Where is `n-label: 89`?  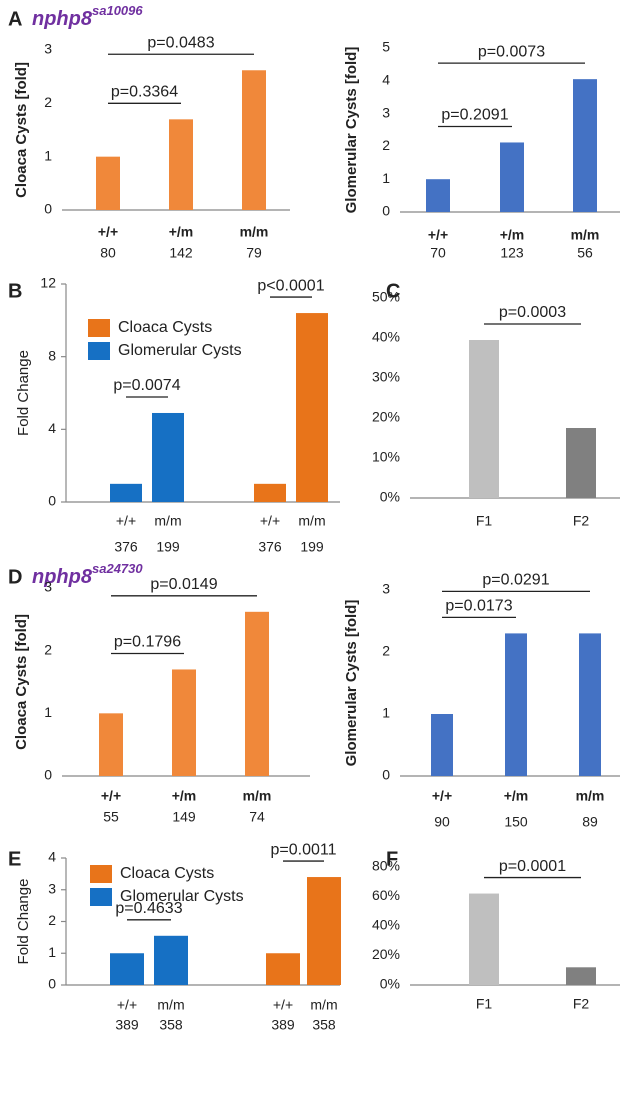
n-label: 89 is located at coordinates (590, 822).